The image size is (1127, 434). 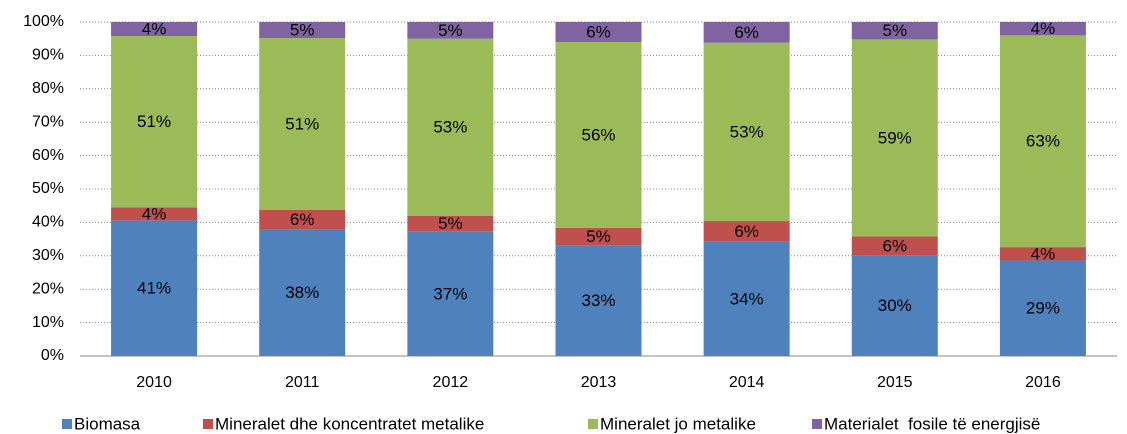 I want to click on data-label: 41%, so click(x=154, y=288).